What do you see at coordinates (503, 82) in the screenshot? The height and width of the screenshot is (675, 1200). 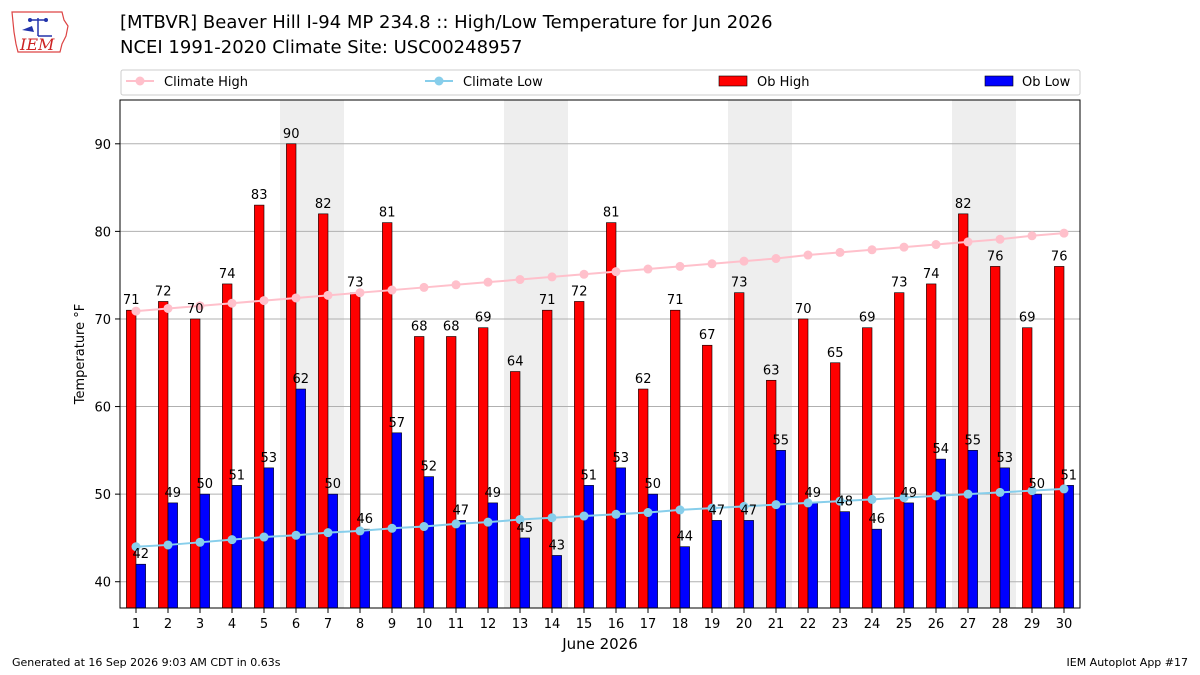 I see `legend-climate-low: Climate Low` at bounding box center [503, 82].